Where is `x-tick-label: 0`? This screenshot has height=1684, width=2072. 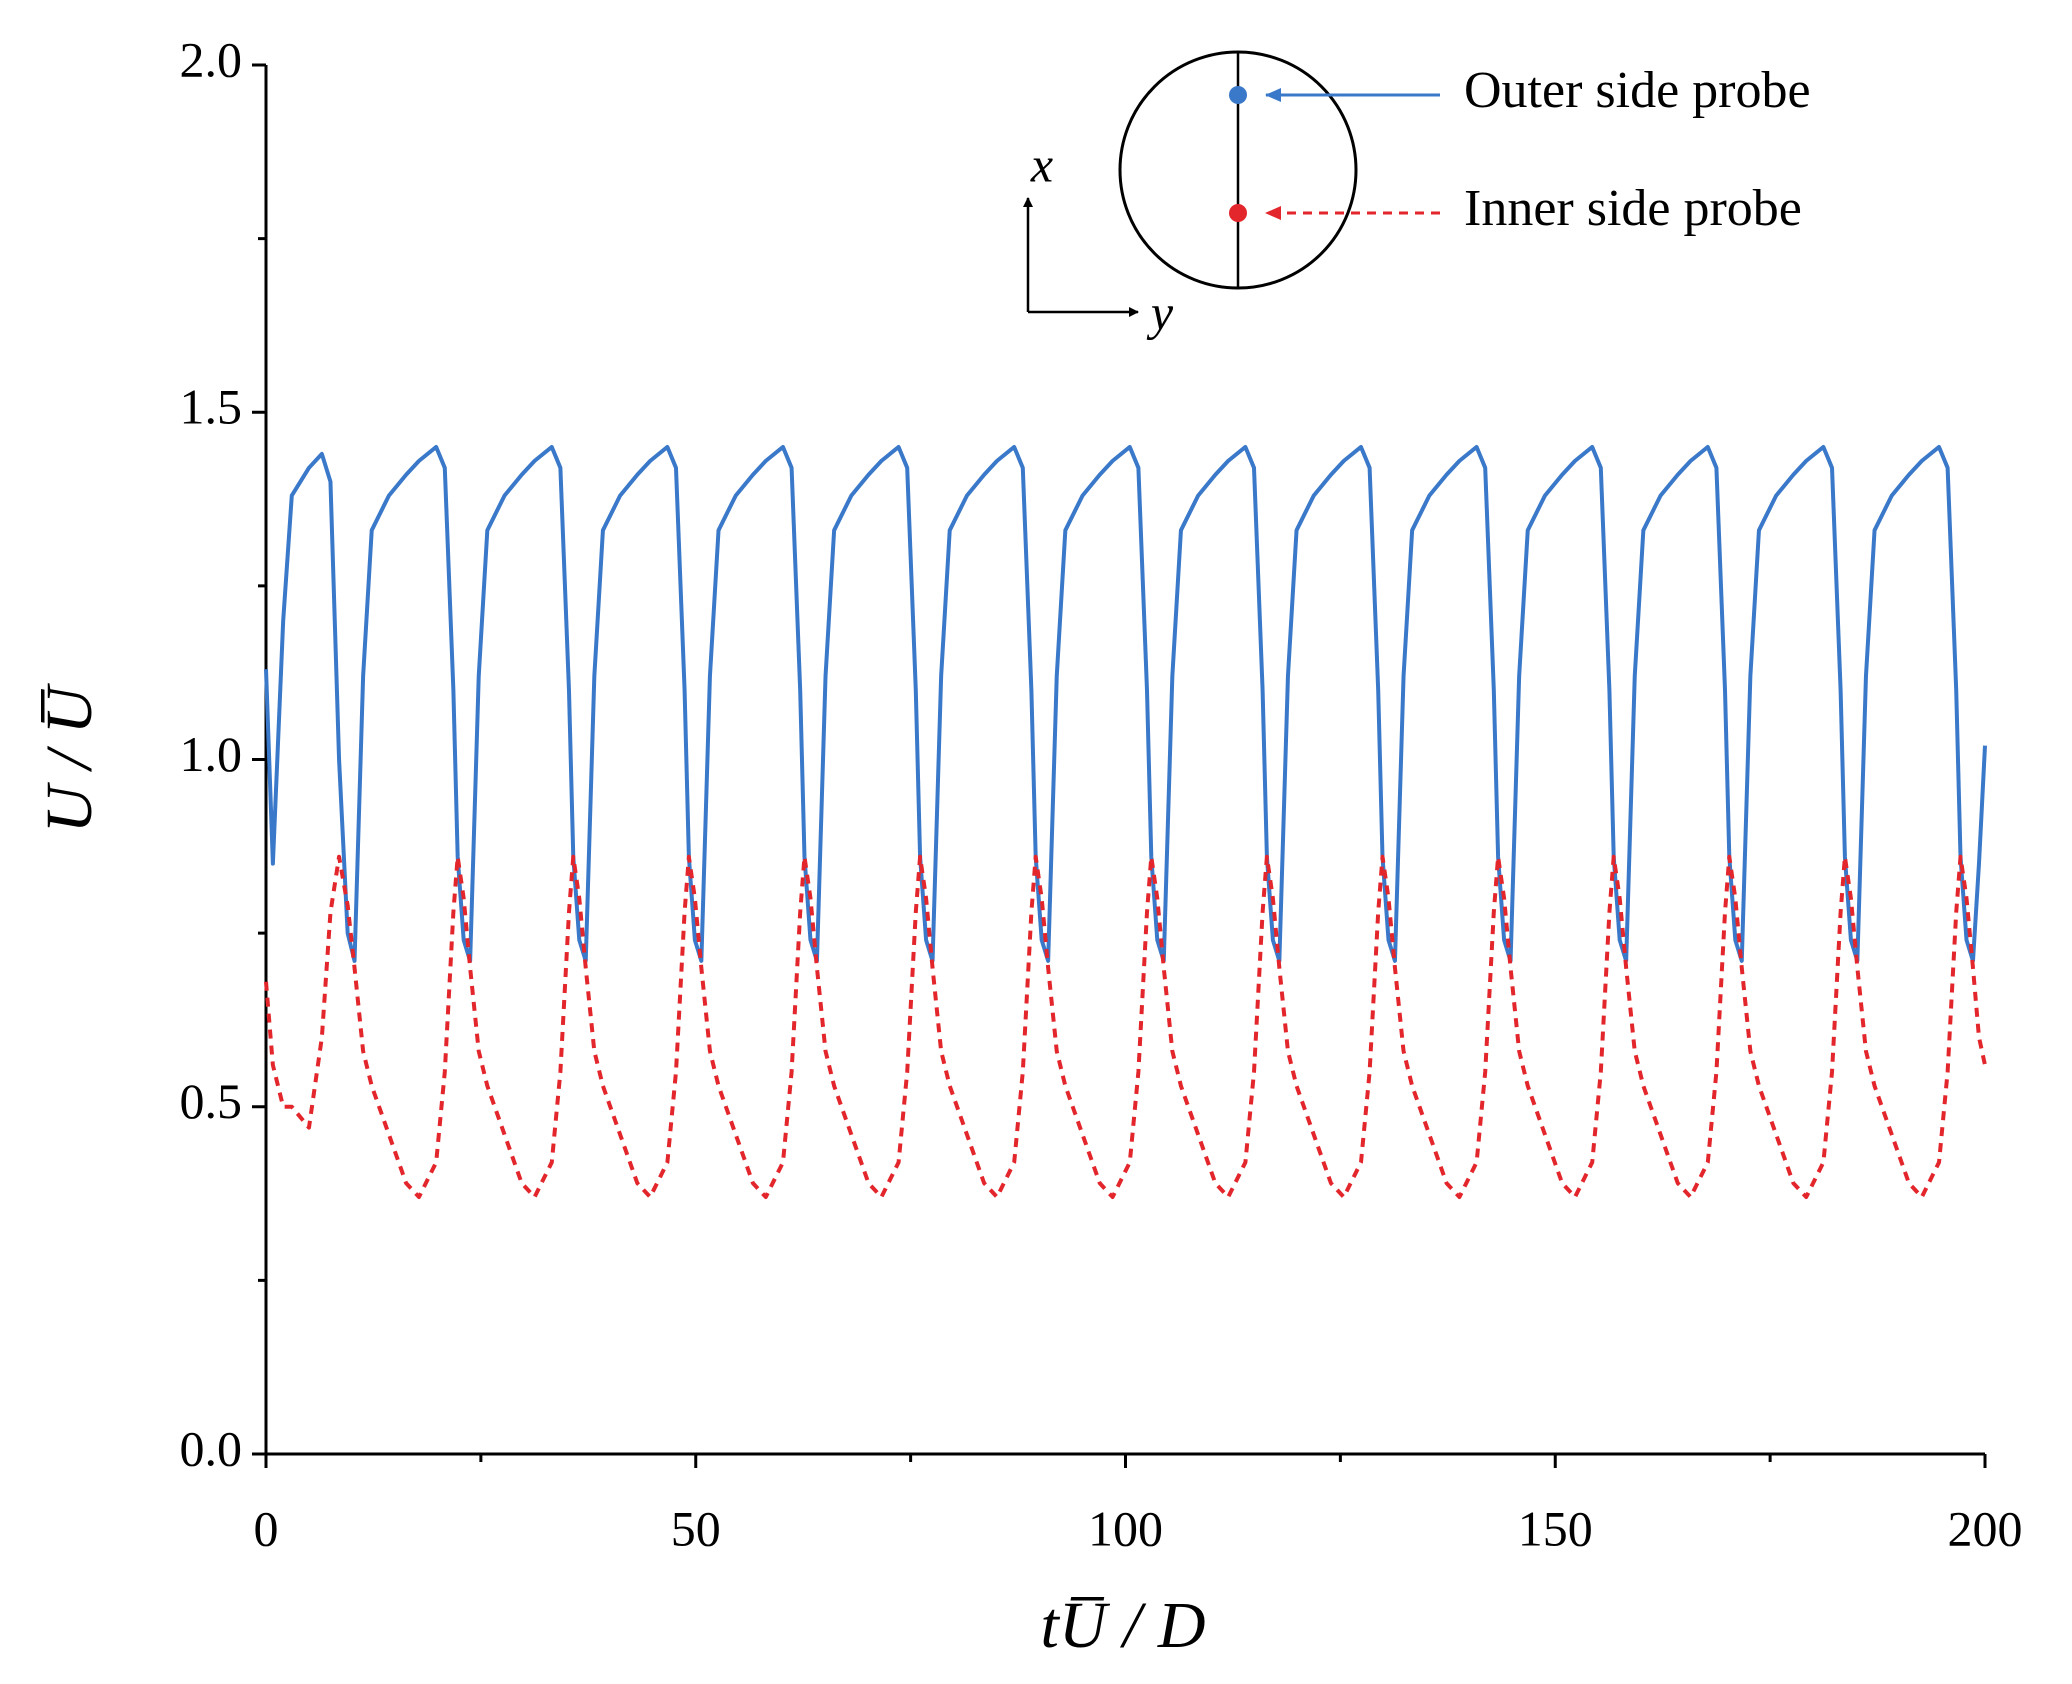 x-tick-label: 0 is located at coordinates (266, 1528).